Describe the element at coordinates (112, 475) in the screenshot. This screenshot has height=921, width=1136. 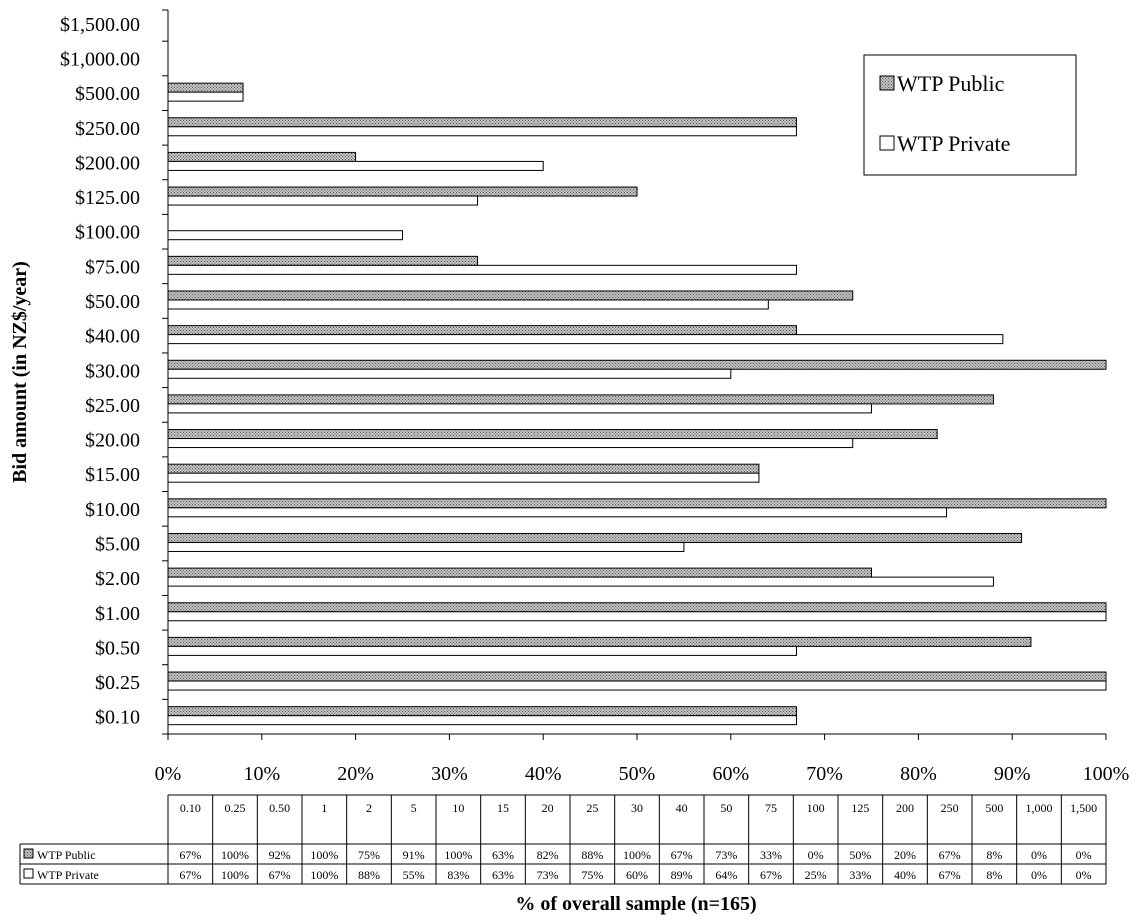
I see `y-tick-label: $15.00` at that location.